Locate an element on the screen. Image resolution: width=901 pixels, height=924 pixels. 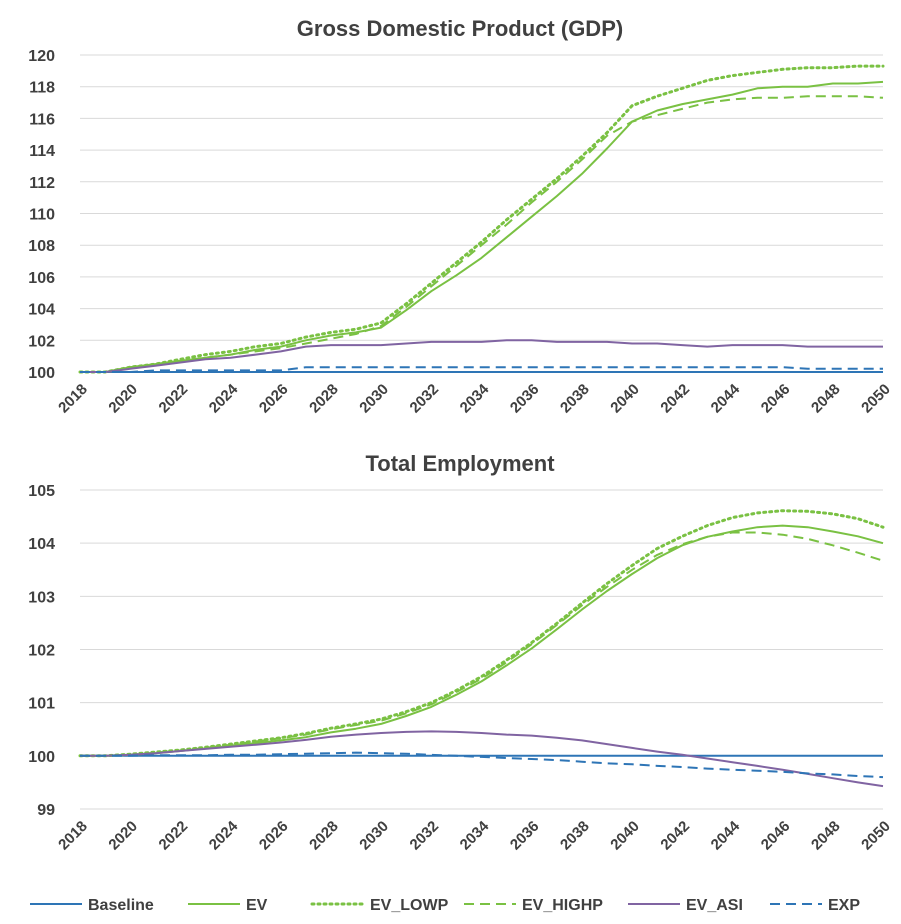
legend-label: EV_ASI is located at coordinates (714, 905).